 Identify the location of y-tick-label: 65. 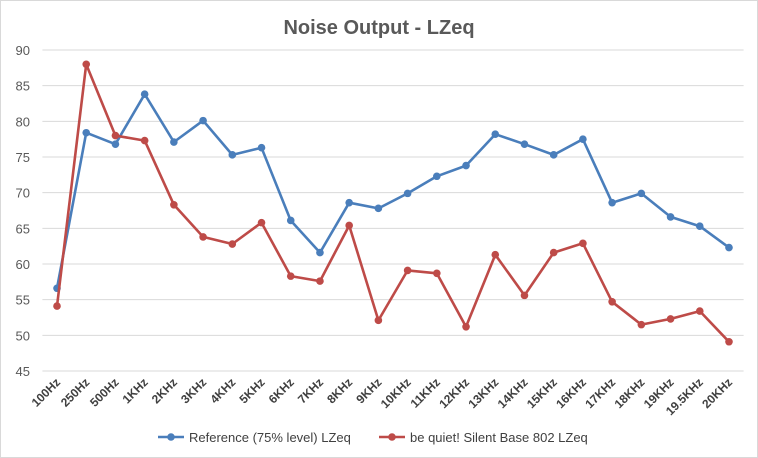
(23, 228).